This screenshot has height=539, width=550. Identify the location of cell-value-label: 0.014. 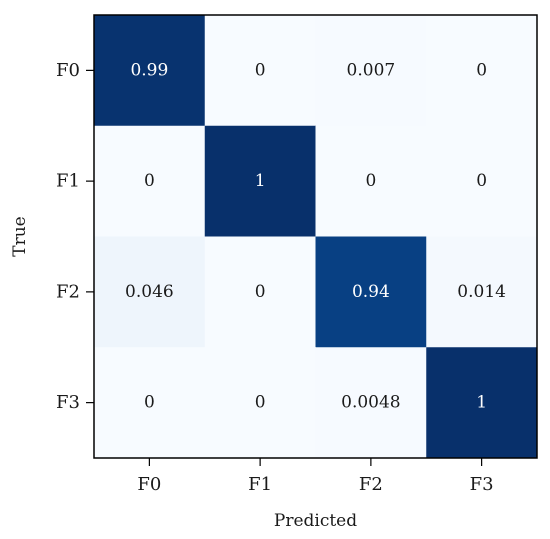
(481, 292).